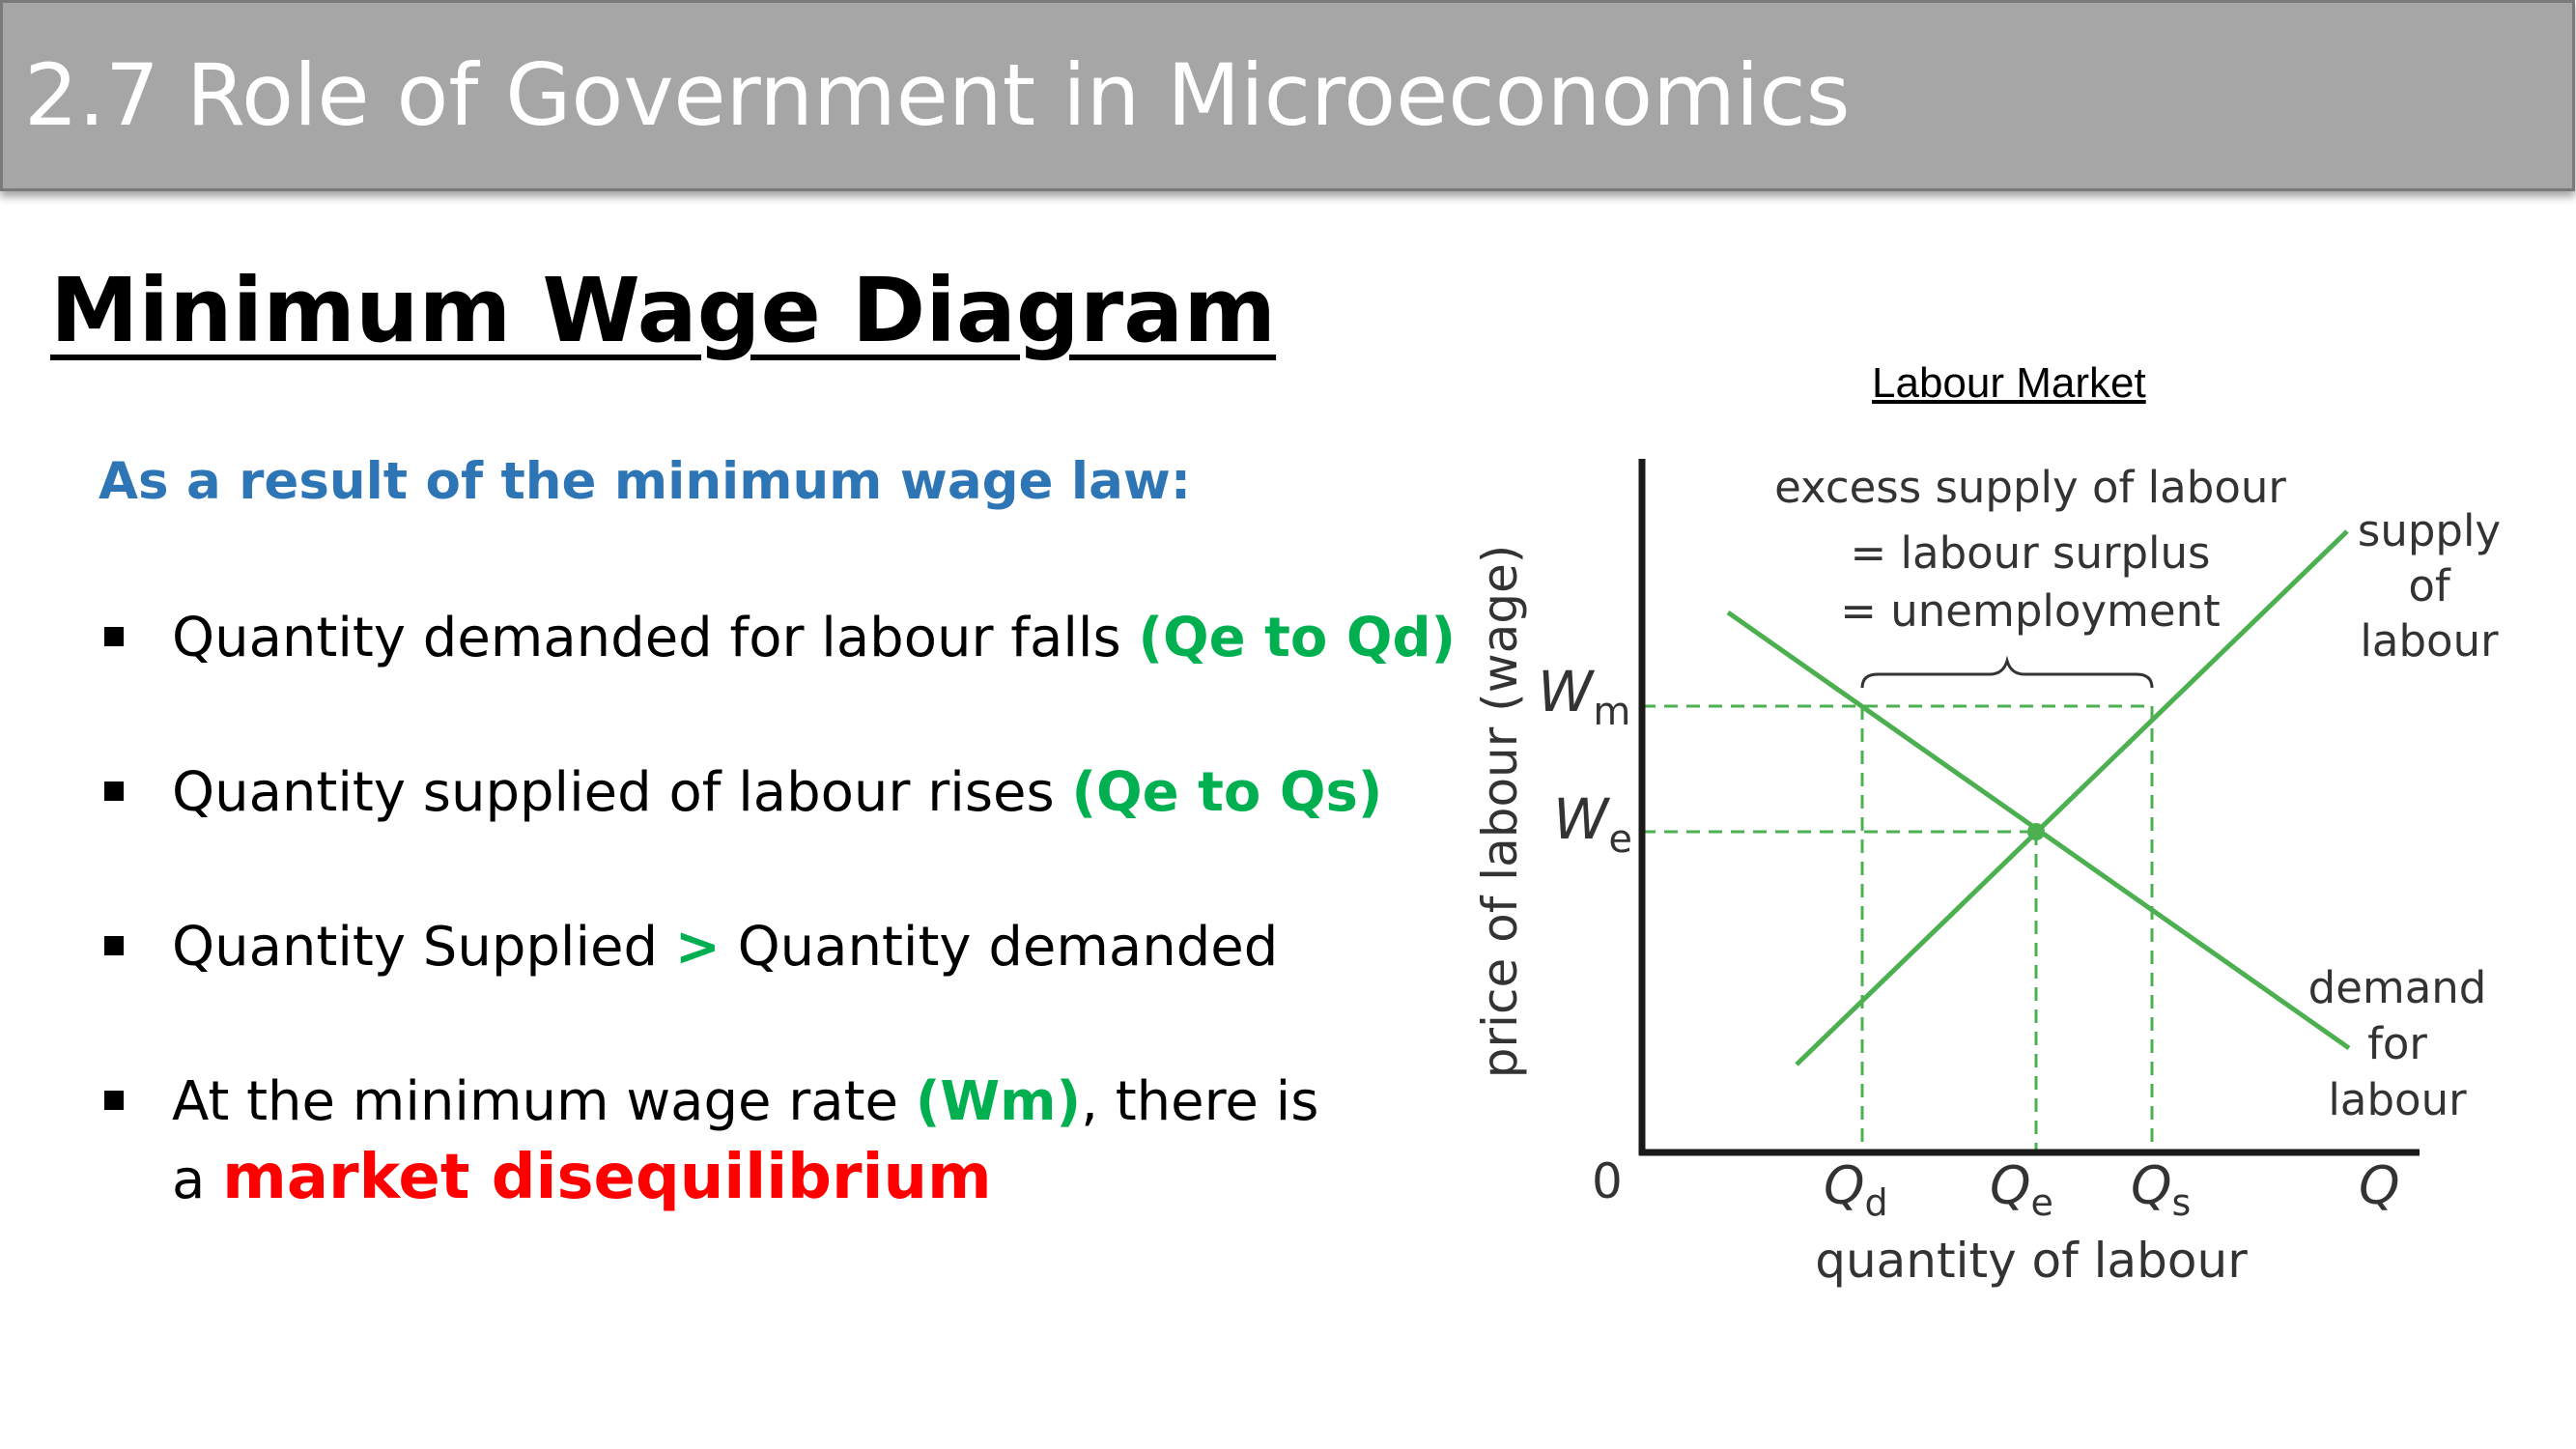  I want to click on supply-label-line1: supply, so click(2429, 530).